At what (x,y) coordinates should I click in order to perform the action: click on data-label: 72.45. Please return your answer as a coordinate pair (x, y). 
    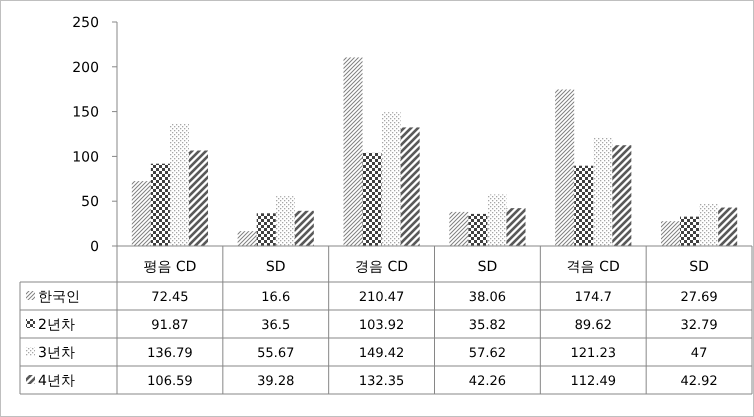
    Looking at the image, I should click on (170, 297).